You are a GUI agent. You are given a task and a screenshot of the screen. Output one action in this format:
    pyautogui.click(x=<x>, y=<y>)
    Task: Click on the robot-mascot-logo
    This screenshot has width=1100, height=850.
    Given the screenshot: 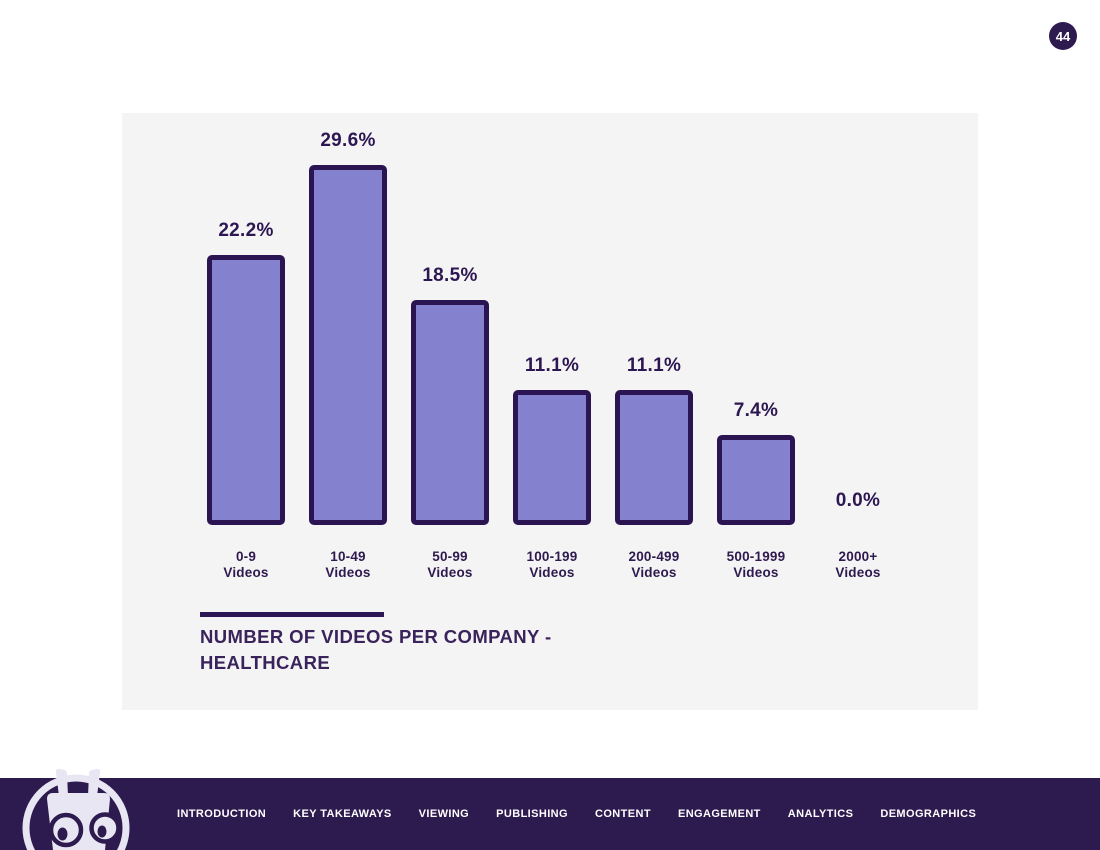 What is the action you would take?
    pyautogui.click(x=76, y=809)
    